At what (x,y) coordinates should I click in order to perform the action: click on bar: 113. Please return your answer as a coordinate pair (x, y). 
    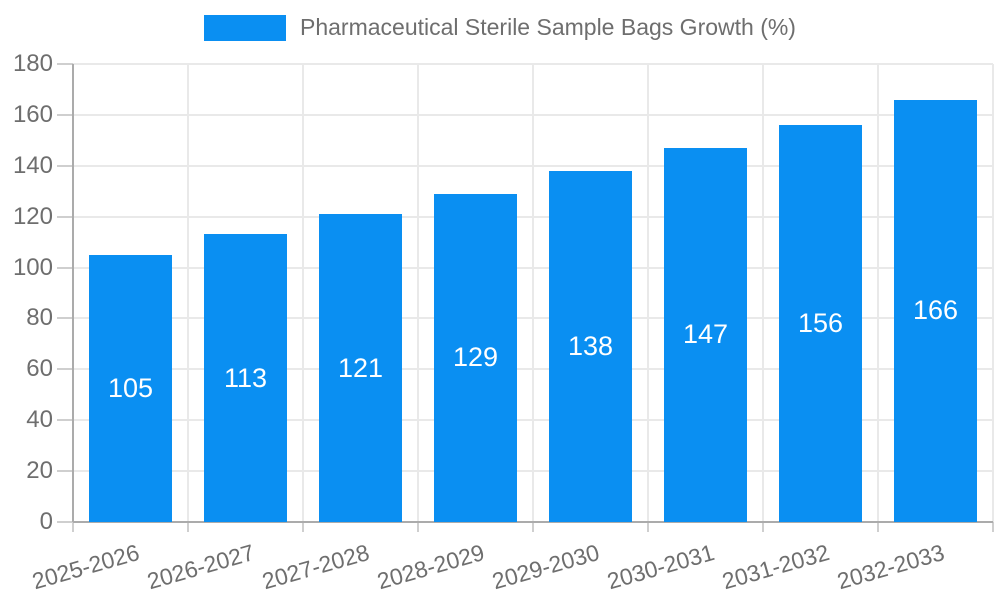
    Looking at the image, I should click on (245, 378).